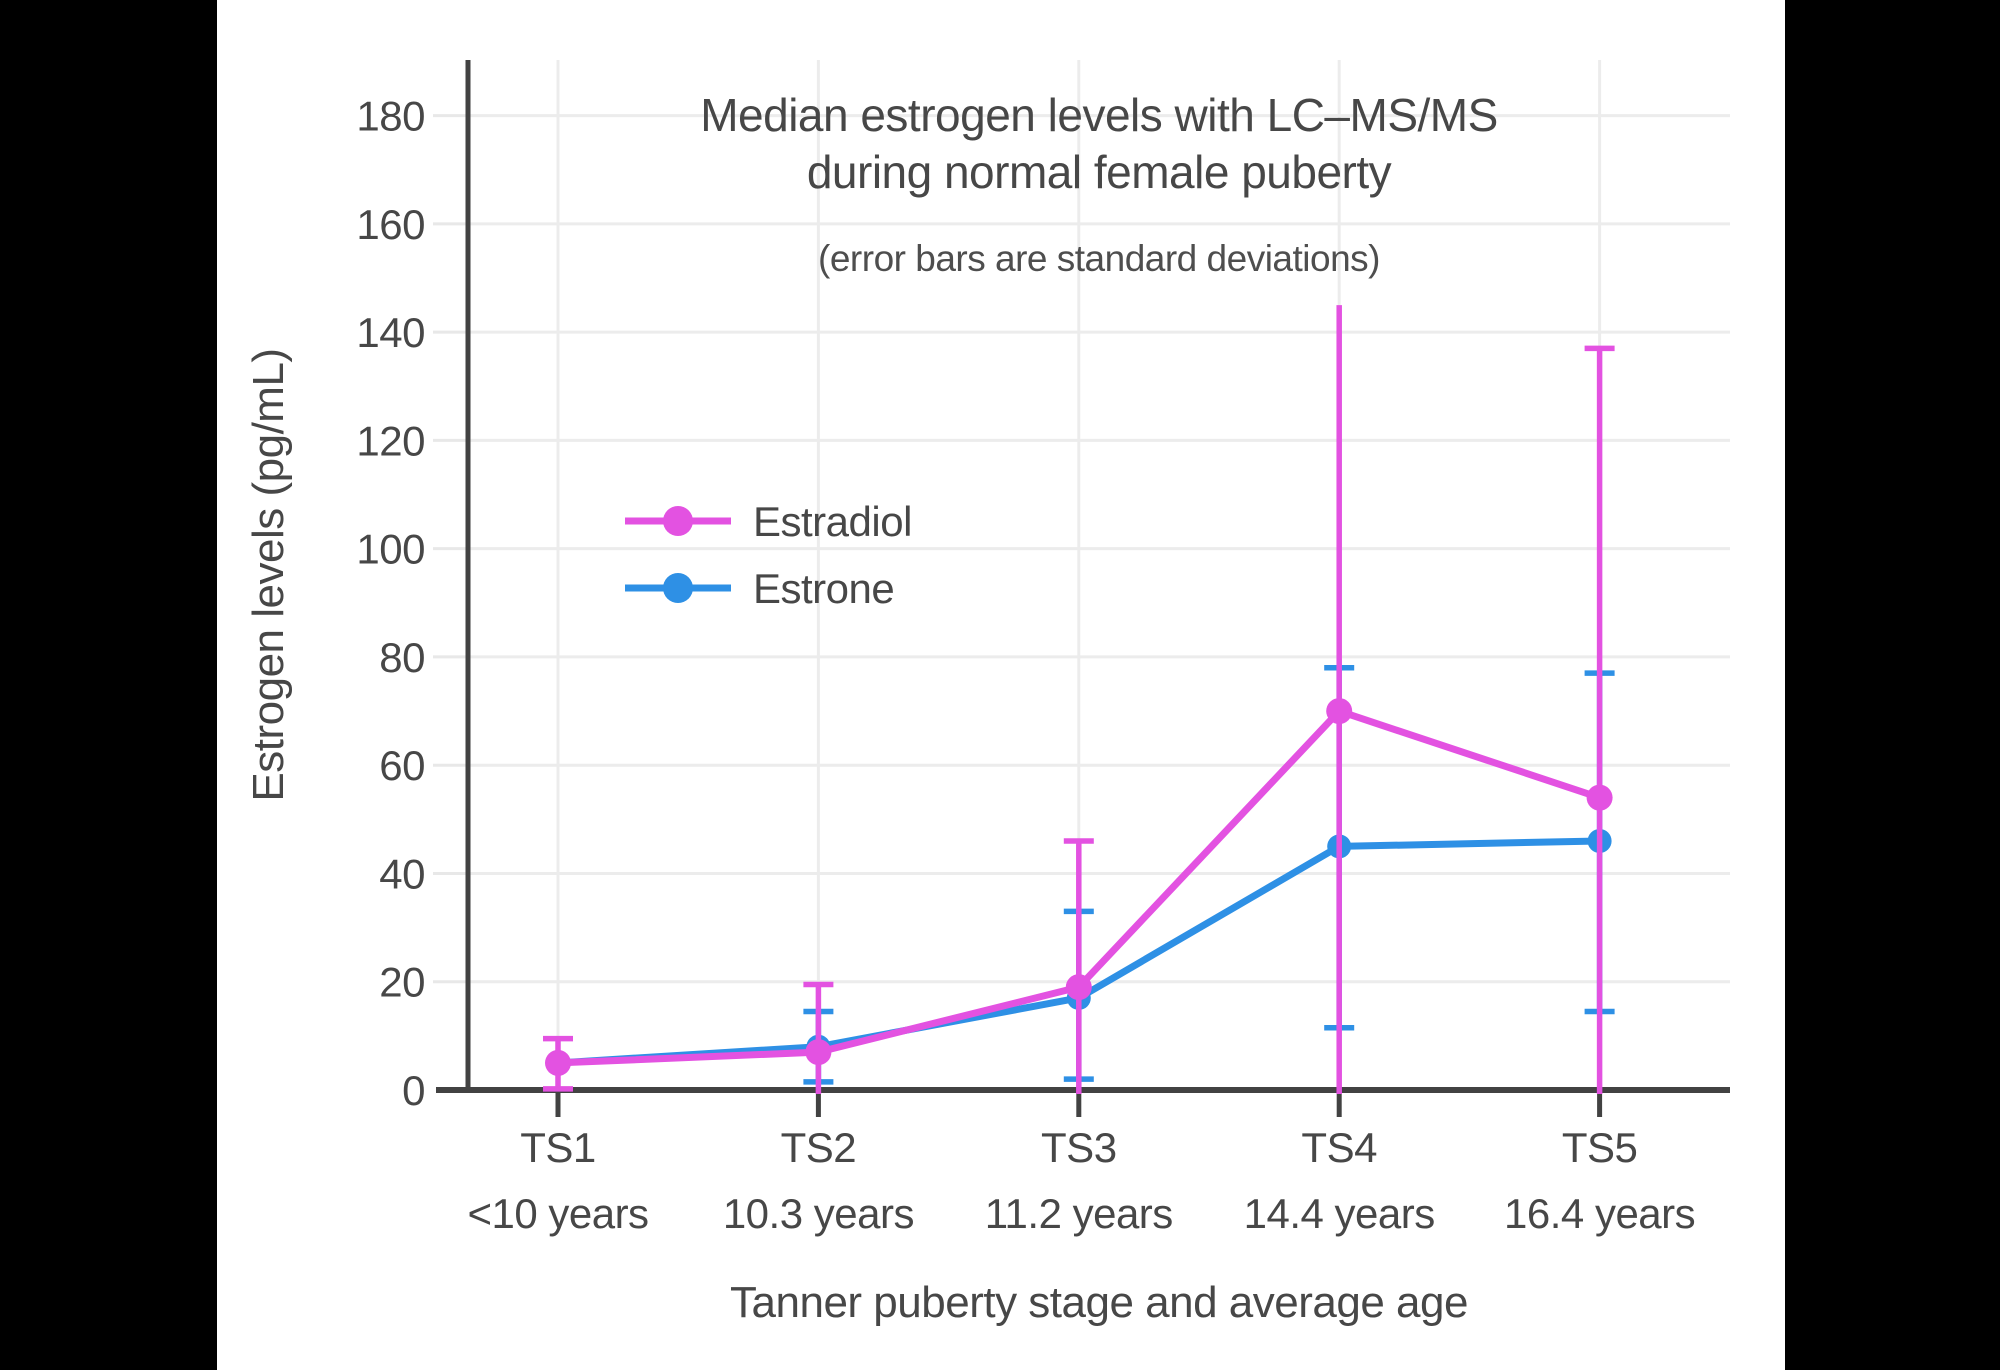  I want to click on y-tick-label: 140, so click(390, 332).